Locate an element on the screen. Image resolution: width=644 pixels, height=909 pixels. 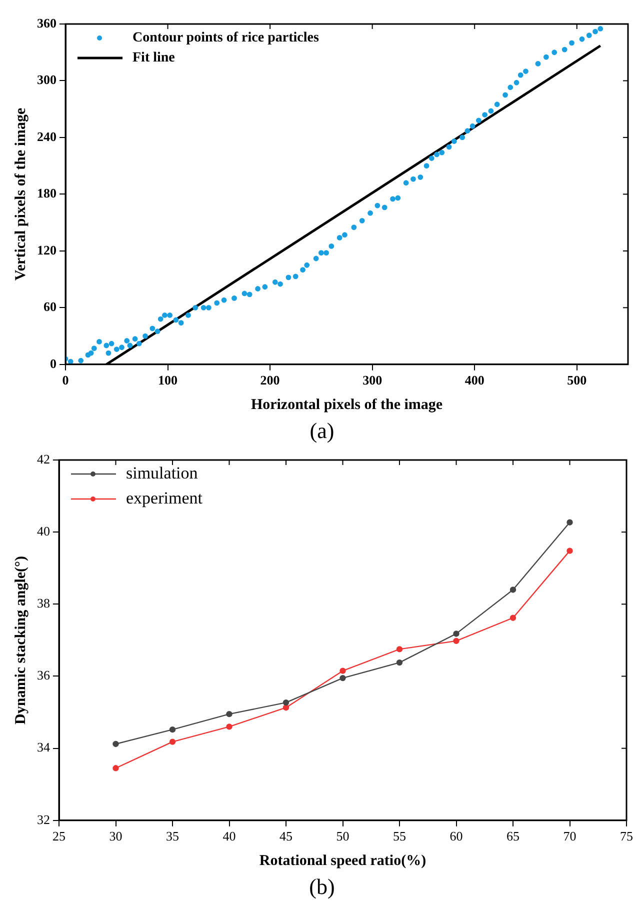
x-tick-label: 50 is located at coordinates (343, 836).